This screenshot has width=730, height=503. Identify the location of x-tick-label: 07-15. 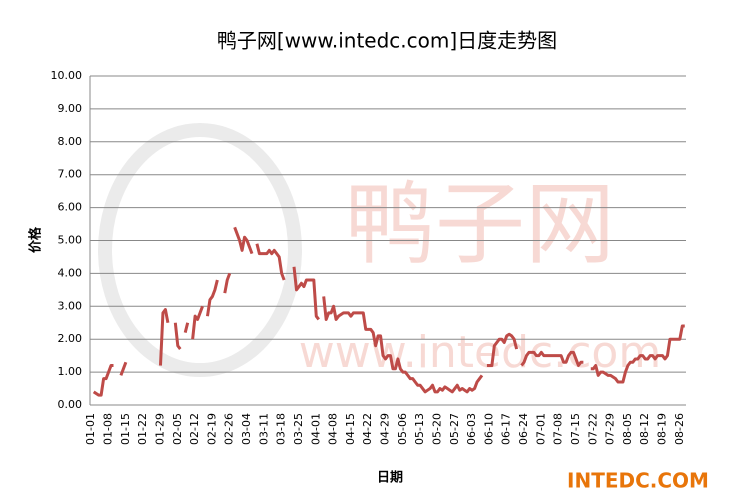
(575, 429).